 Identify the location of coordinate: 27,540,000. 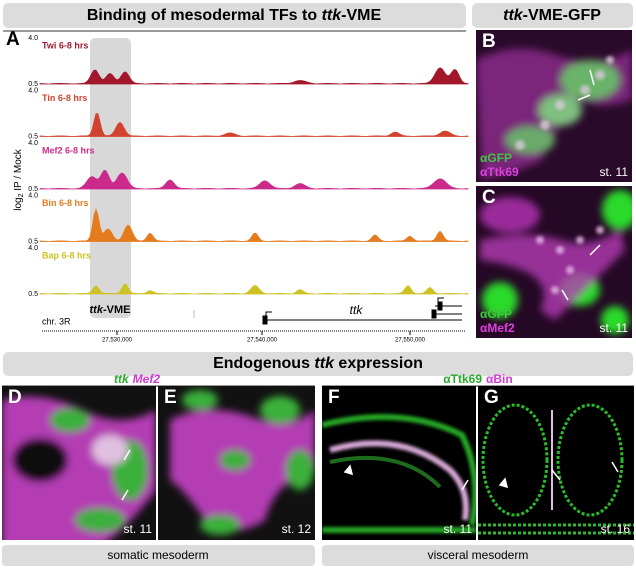
(262, 341).